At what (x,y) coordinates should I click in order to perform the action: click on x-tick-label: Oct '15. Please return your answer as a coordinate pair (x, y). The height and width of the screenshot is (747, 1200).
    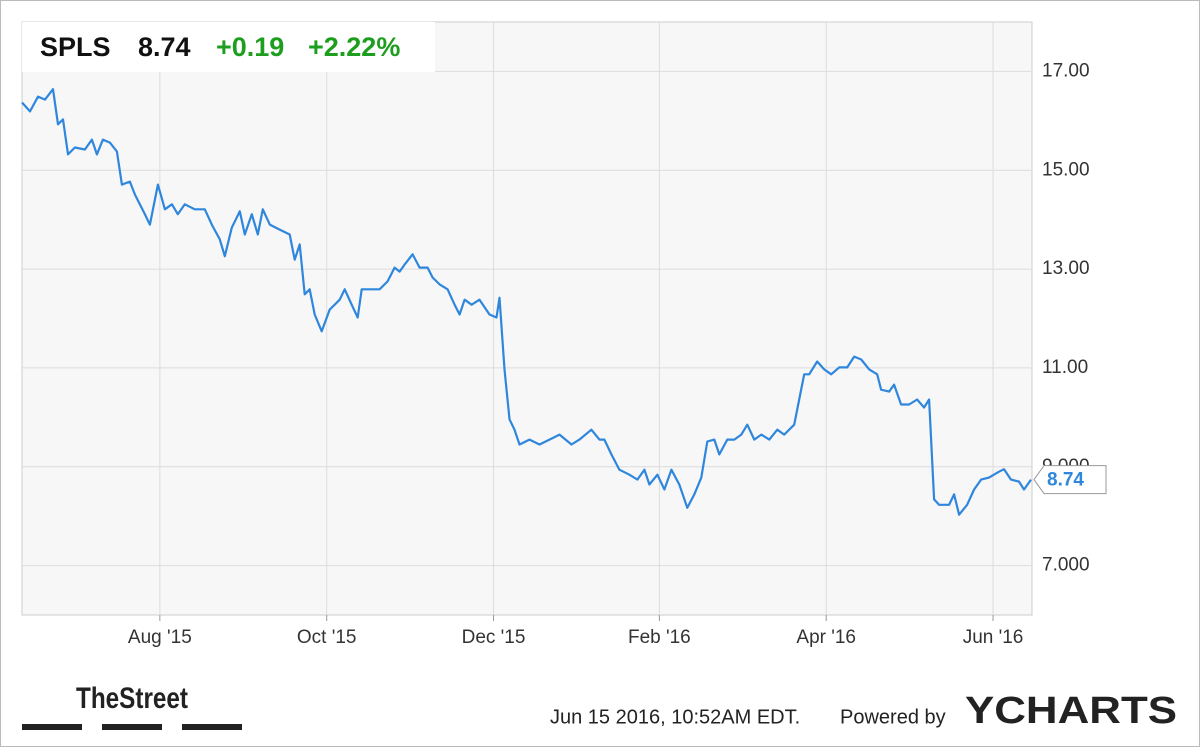
    Looking at the image, I should click on (327, 637).